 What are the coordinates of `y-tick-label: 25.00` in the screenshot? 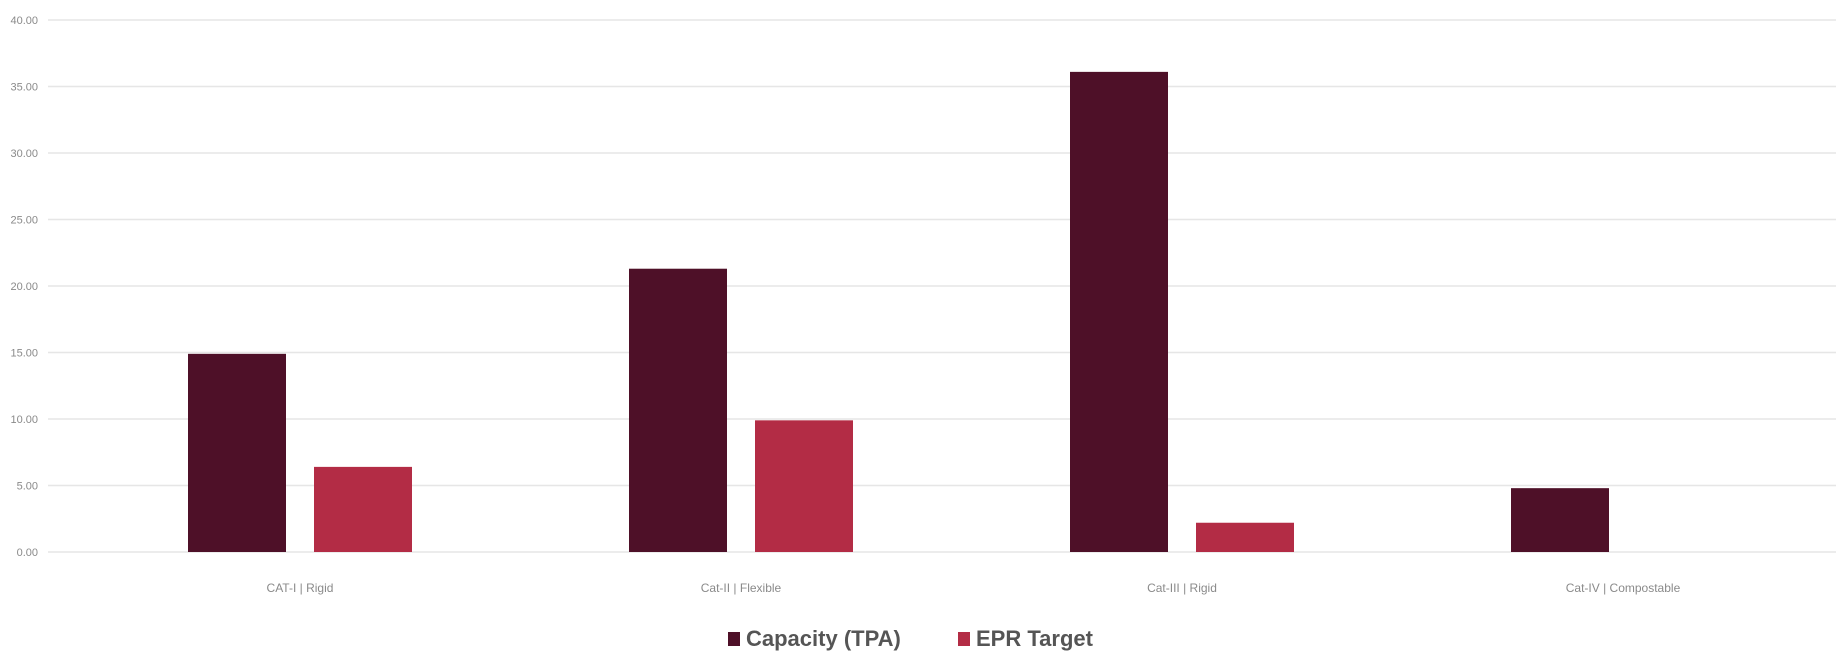 It's located at (24, 221).